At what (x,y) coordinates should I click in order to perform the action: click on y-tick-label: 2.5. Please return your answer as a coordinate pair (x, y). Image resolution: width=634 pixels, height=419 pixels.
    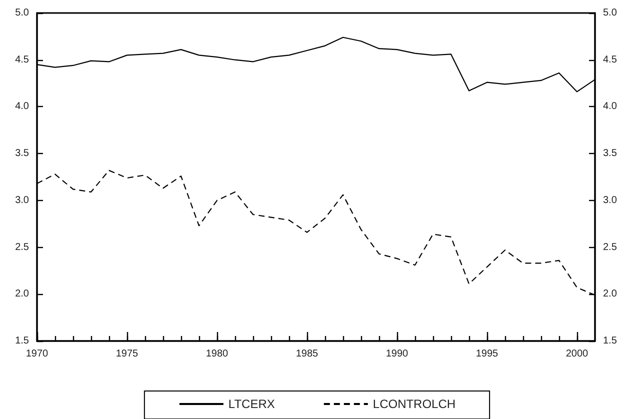
    Looking at the image, I should click on (22, 247).